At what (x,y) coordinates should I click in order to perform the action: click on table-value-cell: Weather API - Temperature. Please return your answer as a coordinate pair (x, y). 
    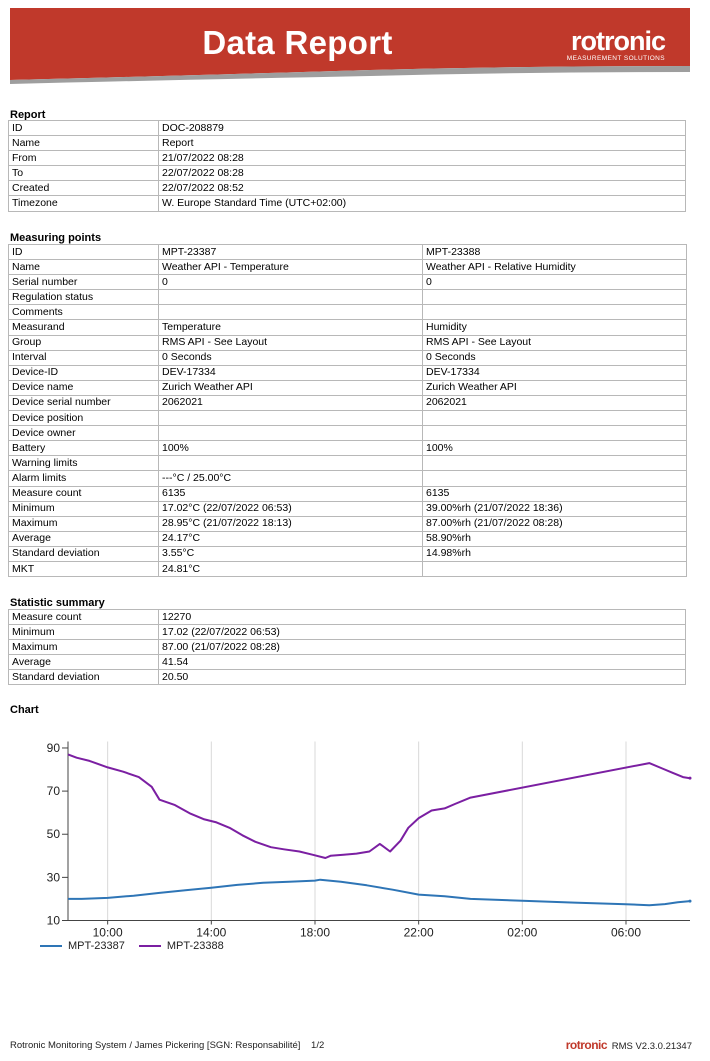
    Looking at the image, I should click on (290, 267).